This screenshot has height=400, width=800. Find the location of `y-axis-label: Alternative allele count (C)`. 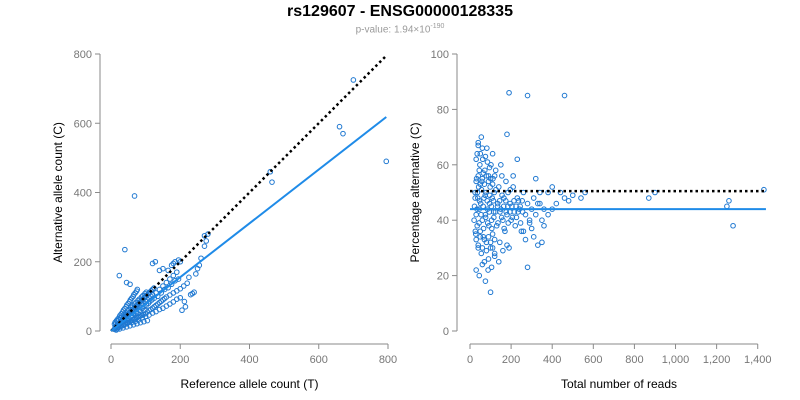

y-axis-label: Alternative allele count (C) is located at coordinates (58, 192).